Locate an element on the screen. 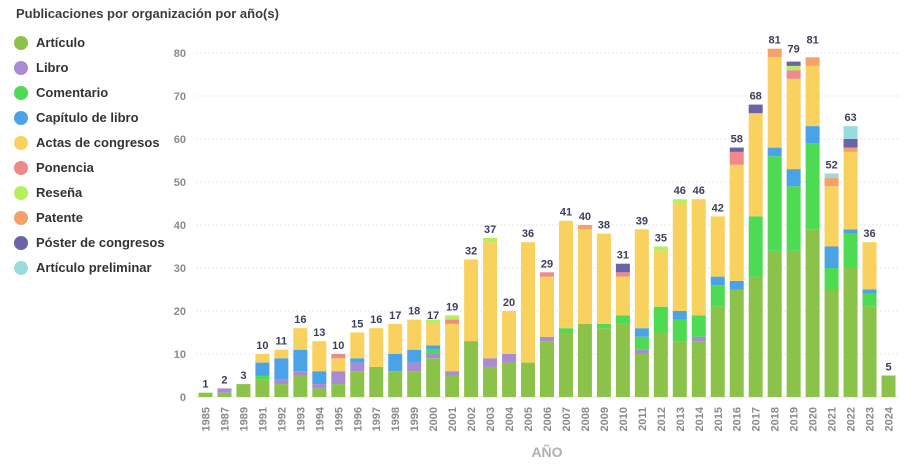 The width and height of the screenshot is (924, 472). bar-total-label: 46 is located at coordinates (680, 191).